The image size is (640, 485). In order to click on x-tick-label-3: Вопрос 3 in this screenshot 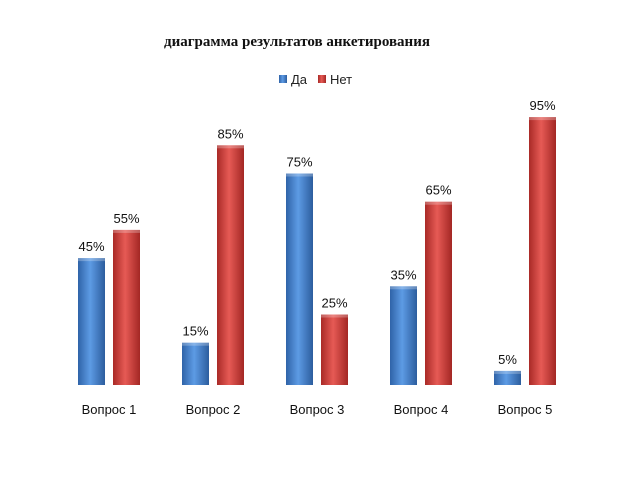, I will do `click(317, 409)`.